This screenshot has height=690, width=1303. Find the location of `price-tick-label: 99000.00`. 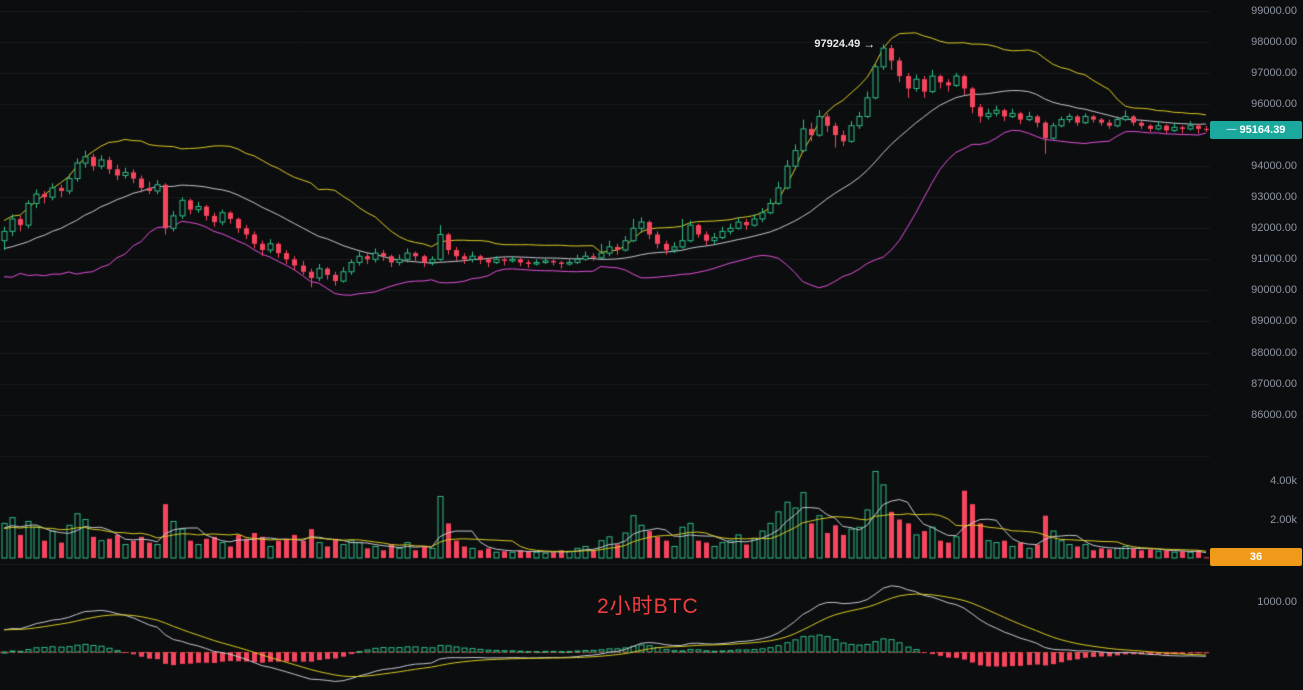

price-tick-label: 99000.00 is located at coordinates (1274, 10).